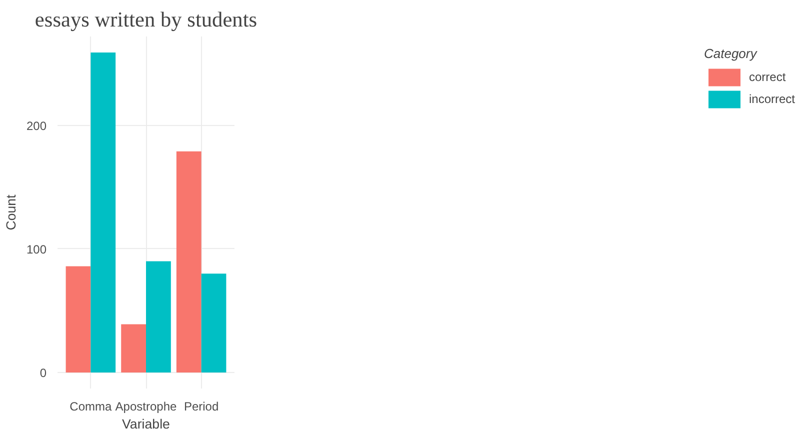 This screenshot has height=438, width=809. Describe the element at coordinates (91, 407) in the screenshot. I see `x-tick-label: Comma` at that location.